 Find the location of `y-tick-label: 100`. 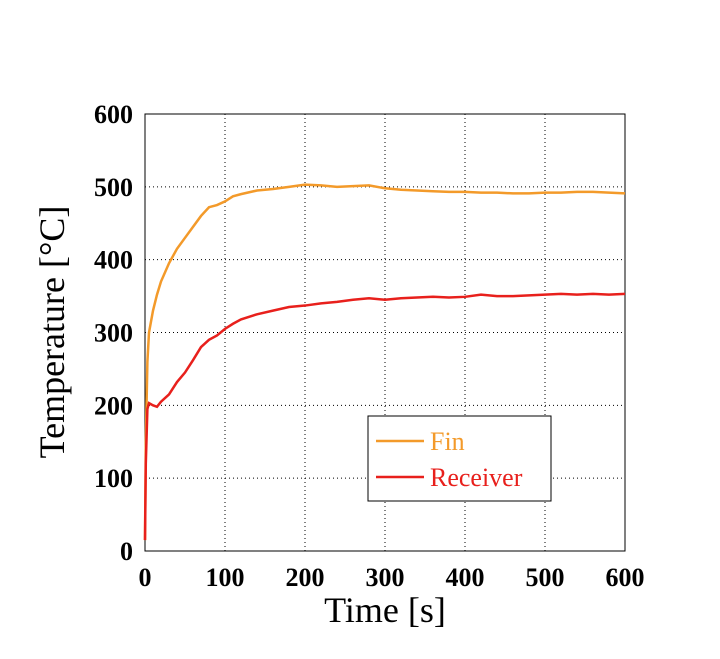

y-tick-label: 100 is located at coordinates (113, 478).